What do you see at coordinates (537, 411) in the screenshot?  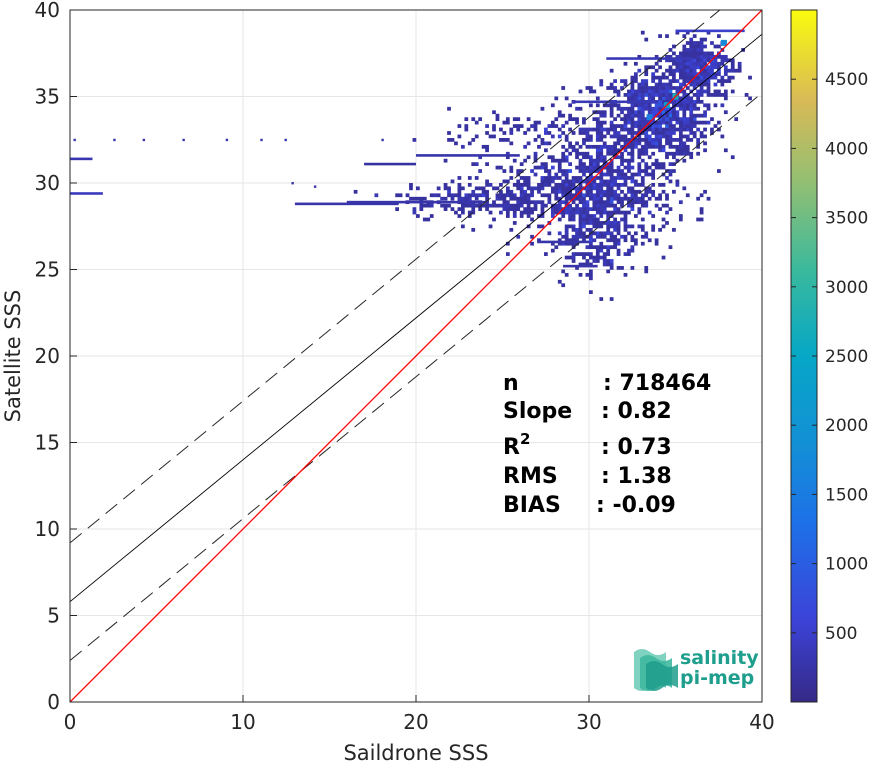 I see `stat-label-slope: Slope` at bounding box center [537, 411].